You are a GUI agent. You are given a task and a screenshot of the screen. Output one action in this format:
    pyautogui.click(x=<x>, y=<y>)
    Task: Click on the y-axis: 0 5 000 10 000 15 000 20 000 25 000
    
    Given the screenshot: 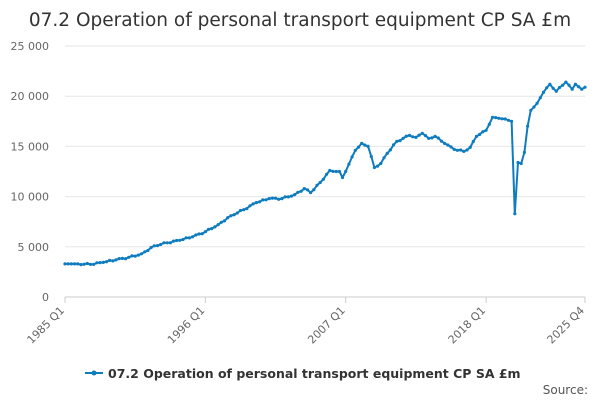 What is the action you would take?
    pyautogui.click(x=30, y=172)
    